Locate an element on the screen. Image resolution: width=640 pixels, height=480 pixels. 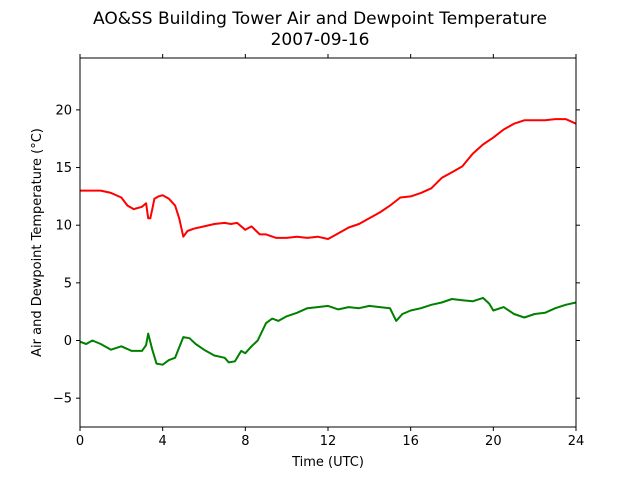
y-axis-label: Air and Dewpoint Temperature (°C) is located at coordinates (37, 242).